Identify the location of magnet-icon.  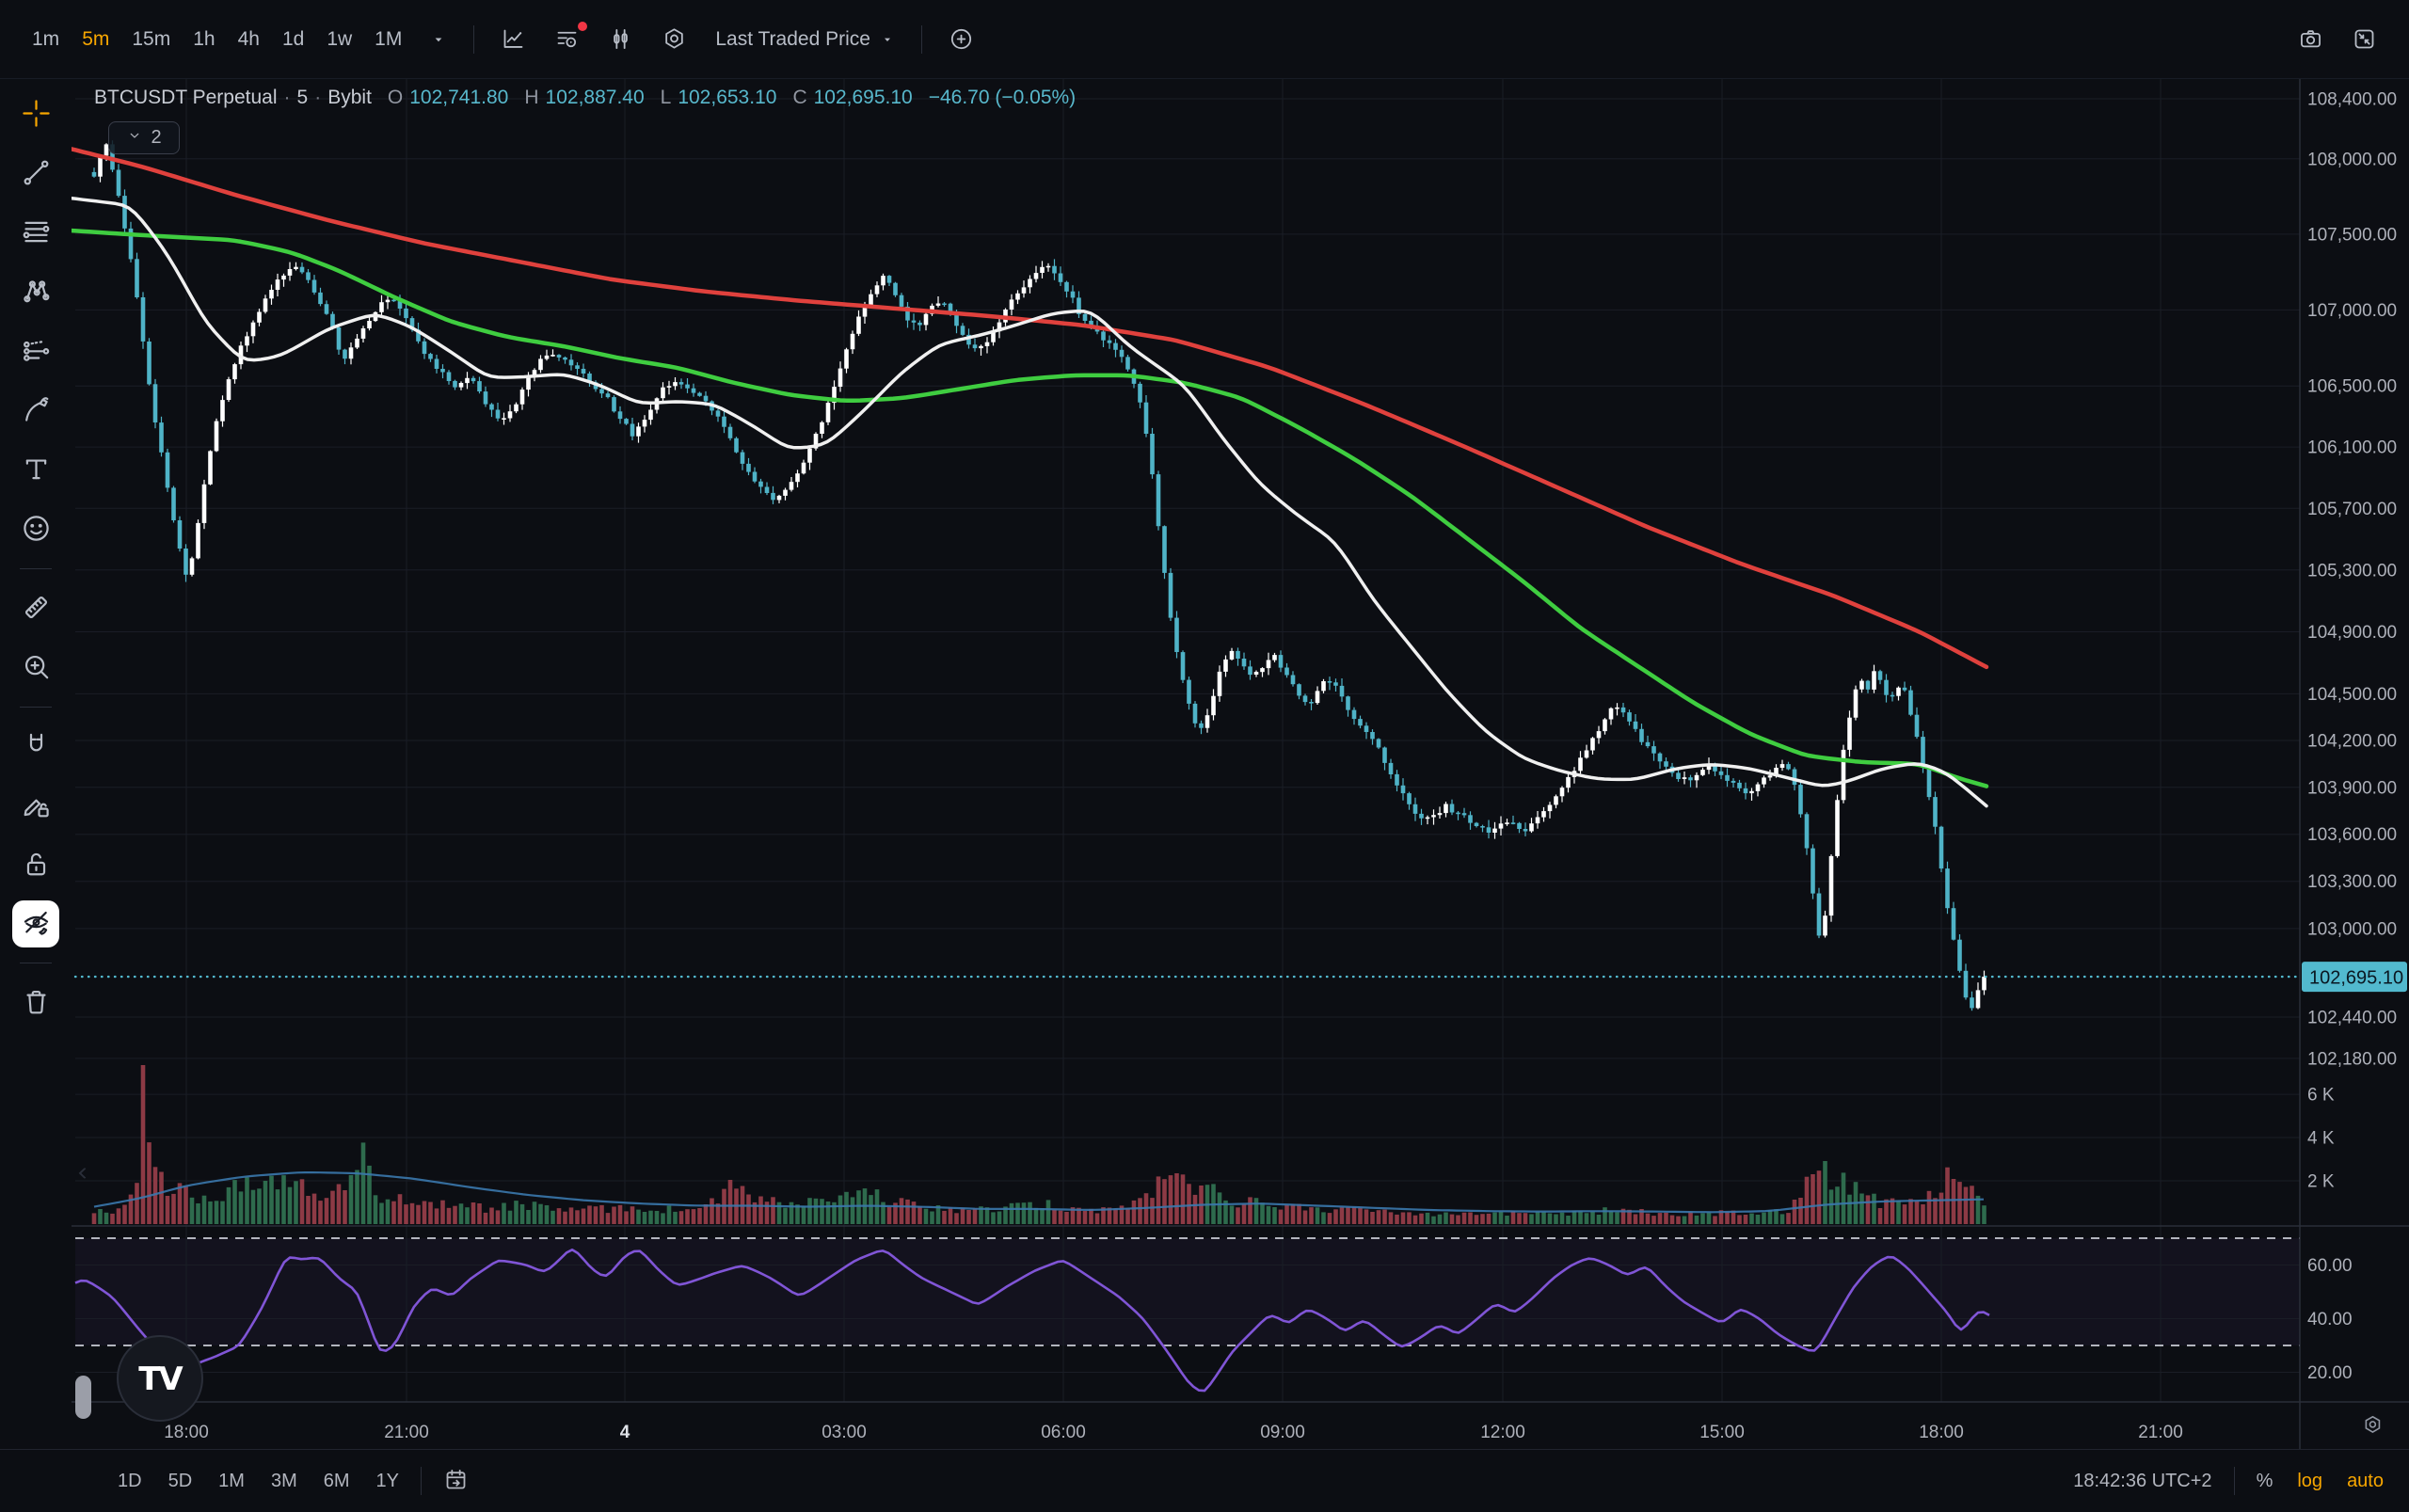
(36, 747).